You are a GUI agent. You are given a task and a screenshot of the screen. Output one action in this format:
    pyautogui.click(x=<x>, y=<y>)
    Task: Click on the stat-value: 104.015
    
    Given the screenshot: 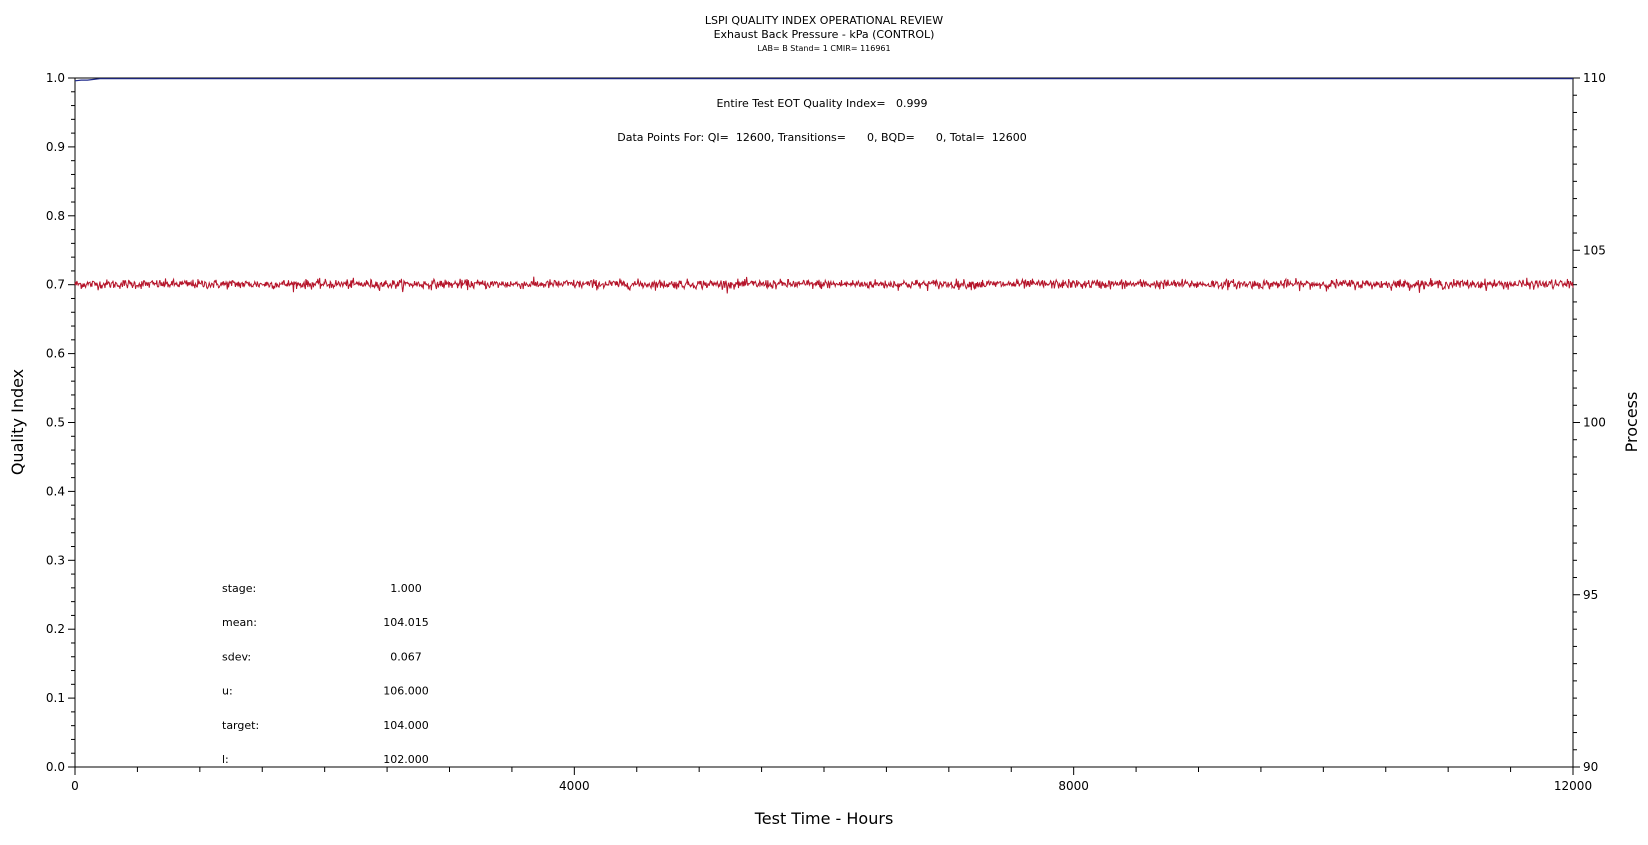 What is the action you would take?
    pyautogui.click(x=406, y=622)
    